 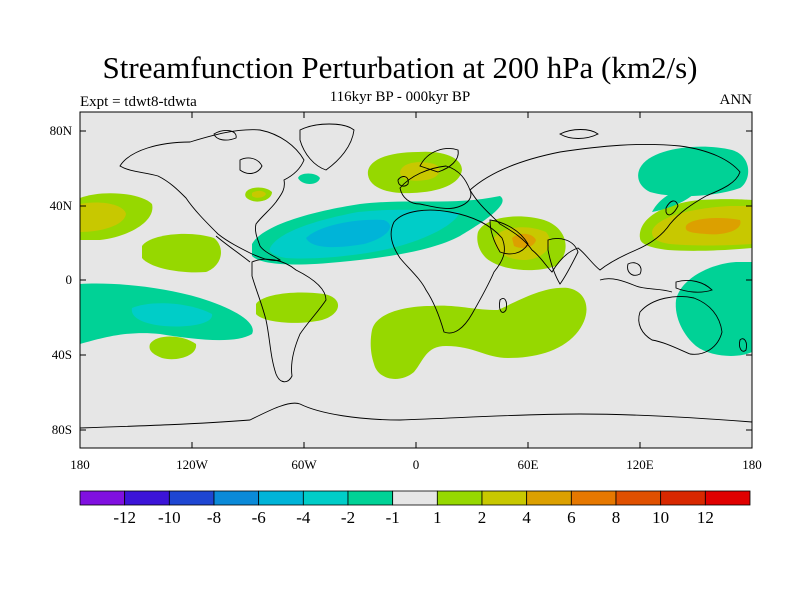 I want to click on coast-new-guinea, so click(x=694, y=286).